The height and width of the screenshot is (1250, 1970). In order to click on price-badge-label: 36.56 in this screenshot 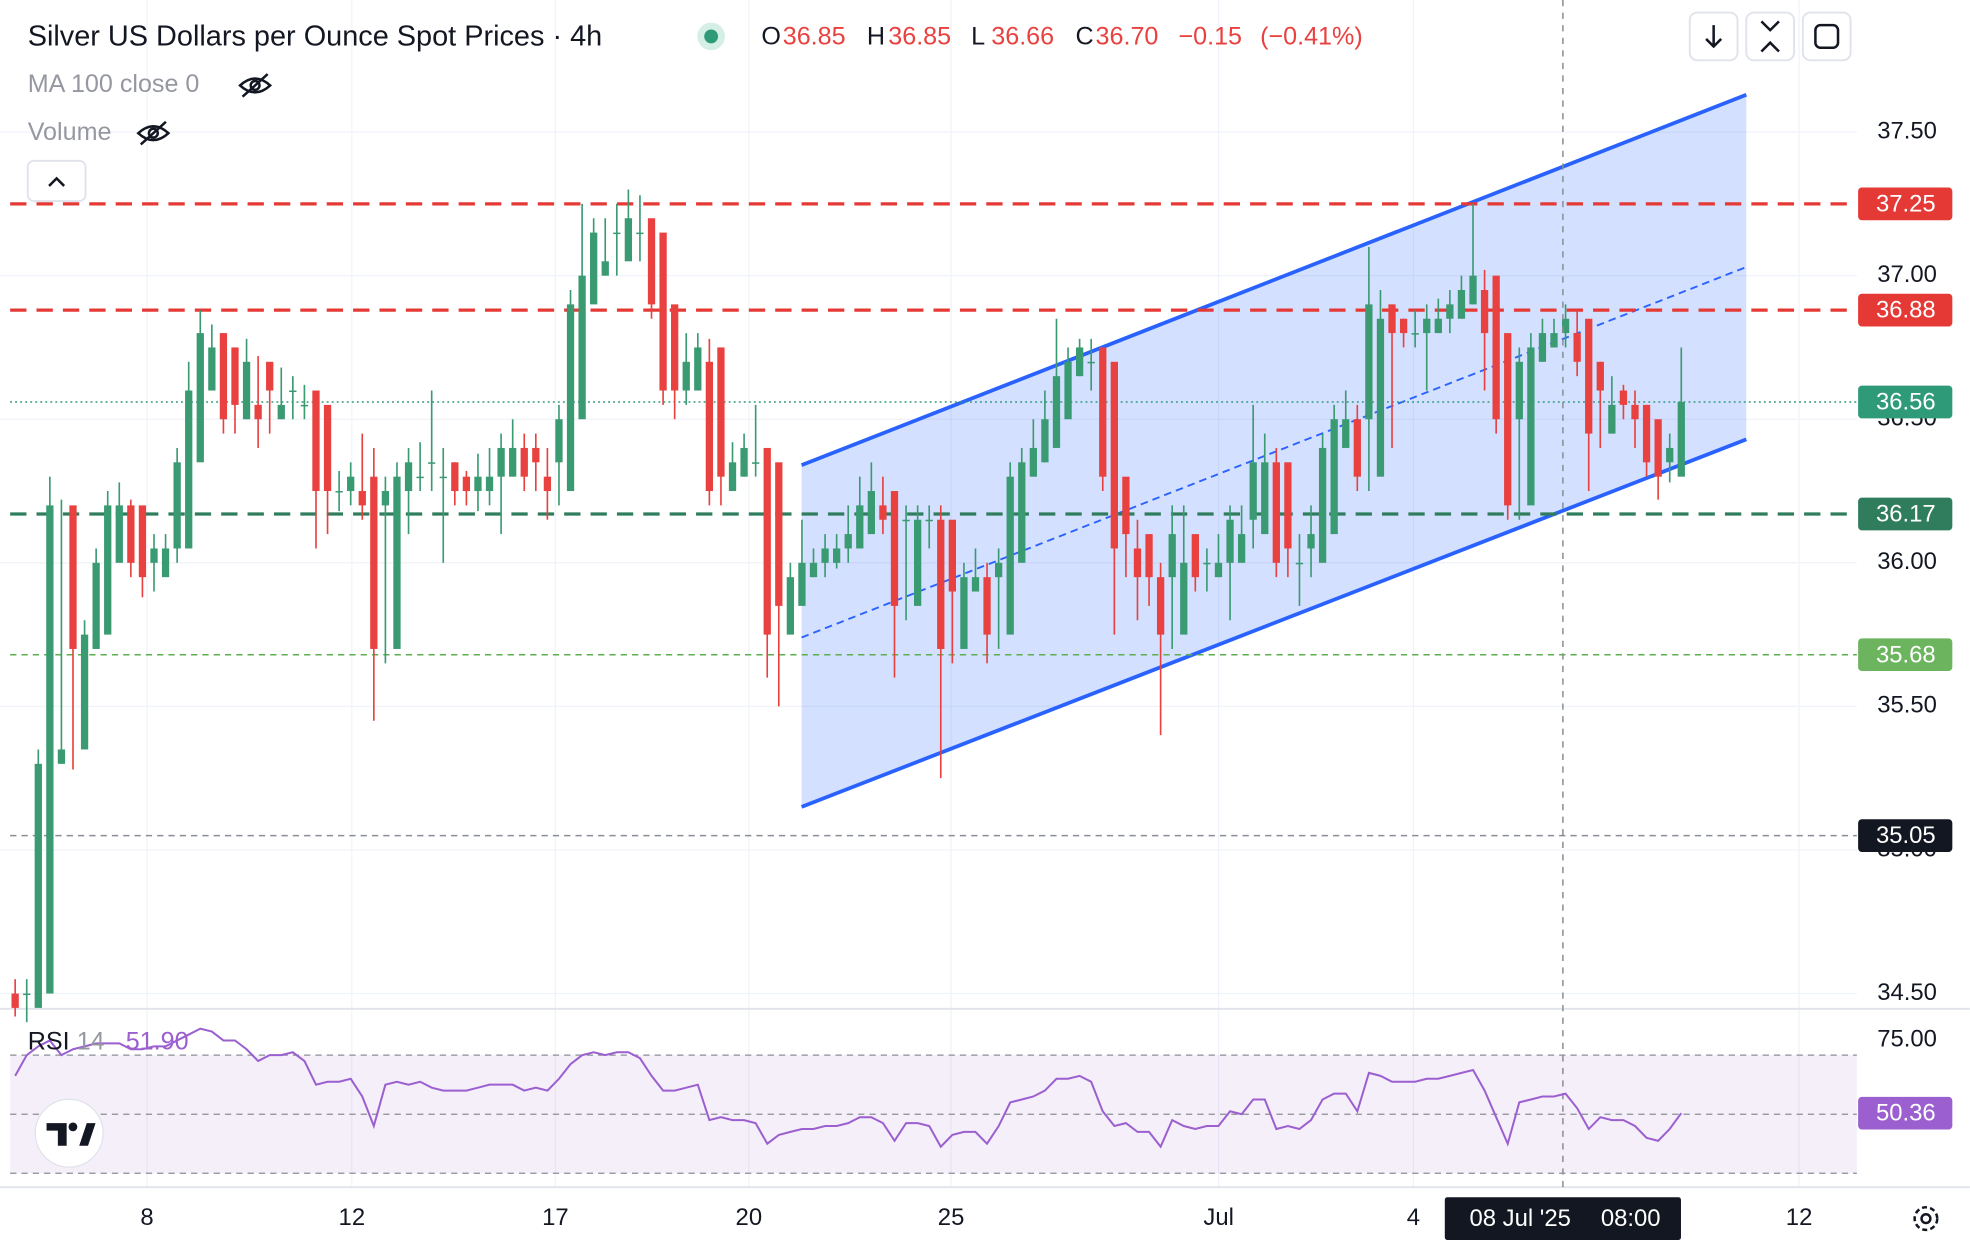, I will do `click(1906, 402)`.